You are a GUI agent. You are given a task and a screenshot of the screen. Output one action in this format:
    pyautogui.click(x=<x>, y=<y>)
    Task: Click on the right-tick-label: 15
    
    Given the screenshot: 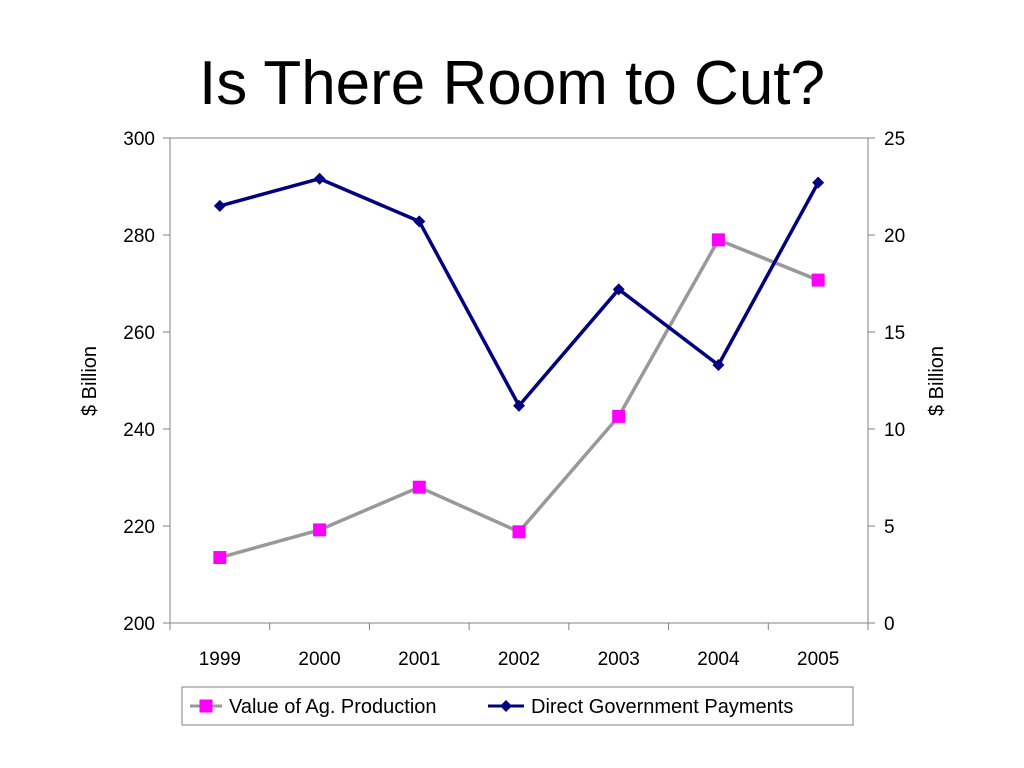 What is the action you would take?
    pyautogui.click(x=894, y=333)
    